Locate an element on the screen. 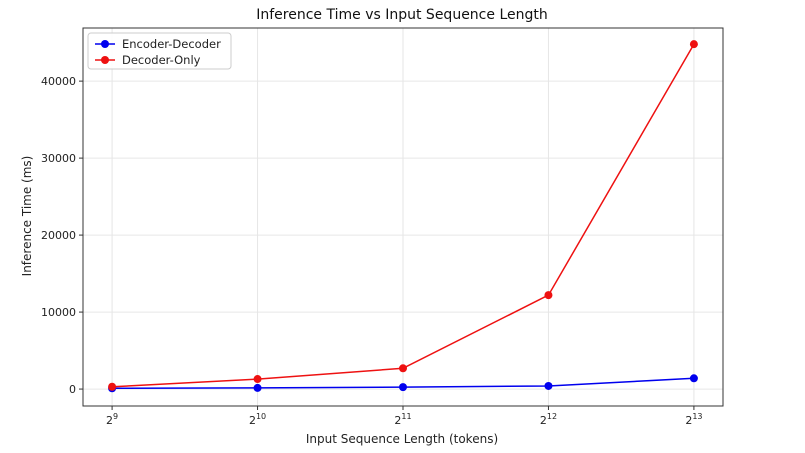 This screenshot has height=453, width=805. legend-box is located at coordinates (159, 51).